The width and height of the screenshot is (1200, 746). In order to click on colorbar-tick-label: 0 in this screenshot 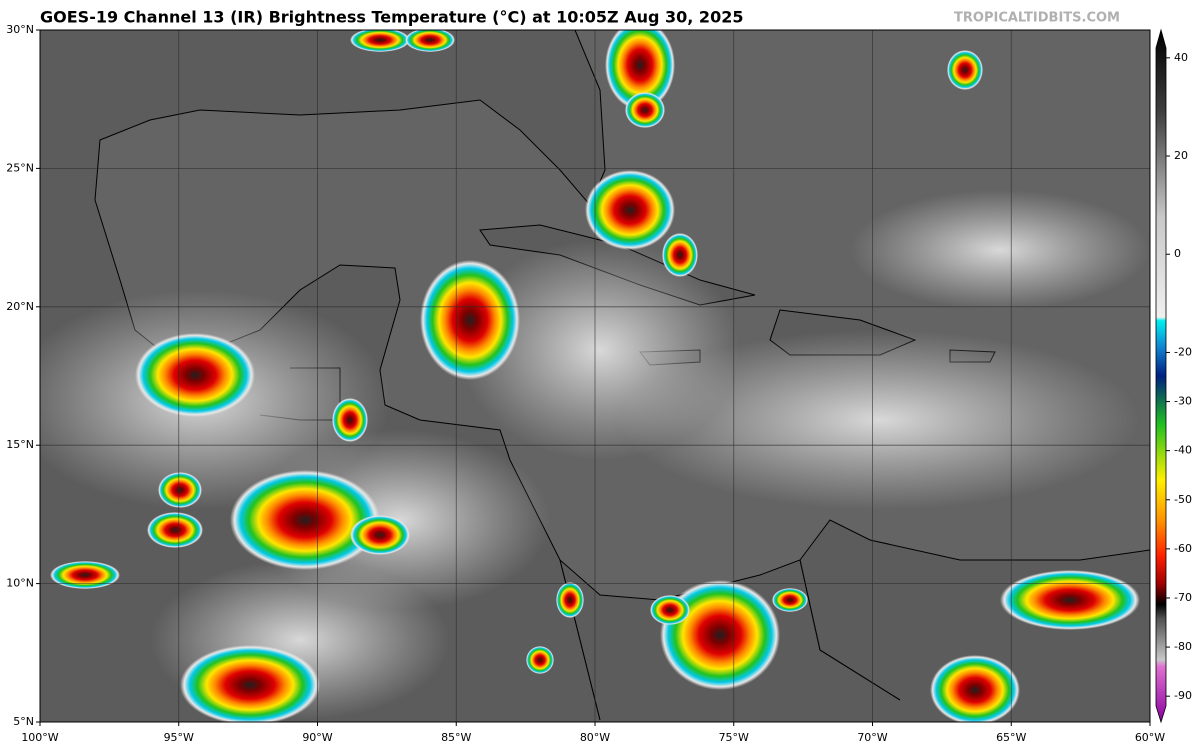, I will do `click(1177, 253)`.